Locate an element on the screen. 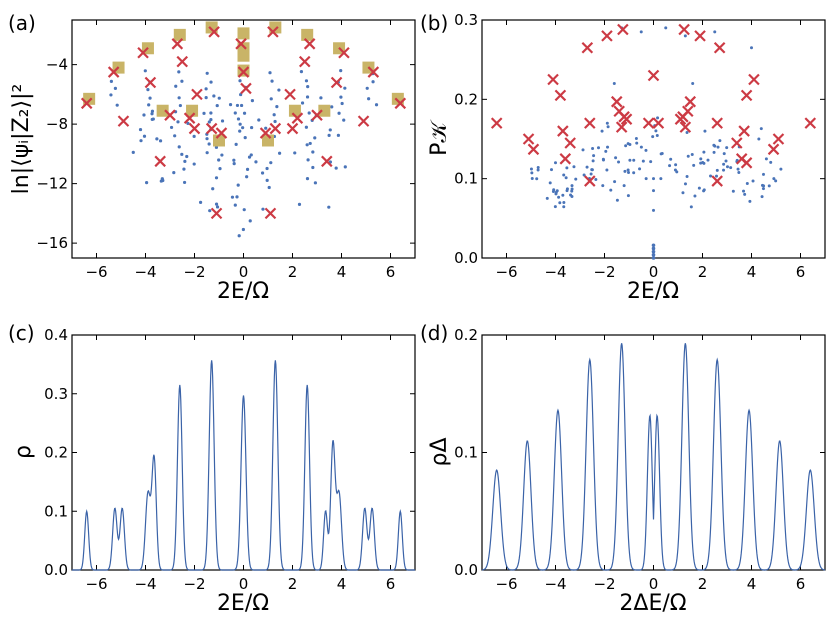 The width and height of the screenshot is (830, 621). panel-c-label: (c) is located at coordinates (21, 333).